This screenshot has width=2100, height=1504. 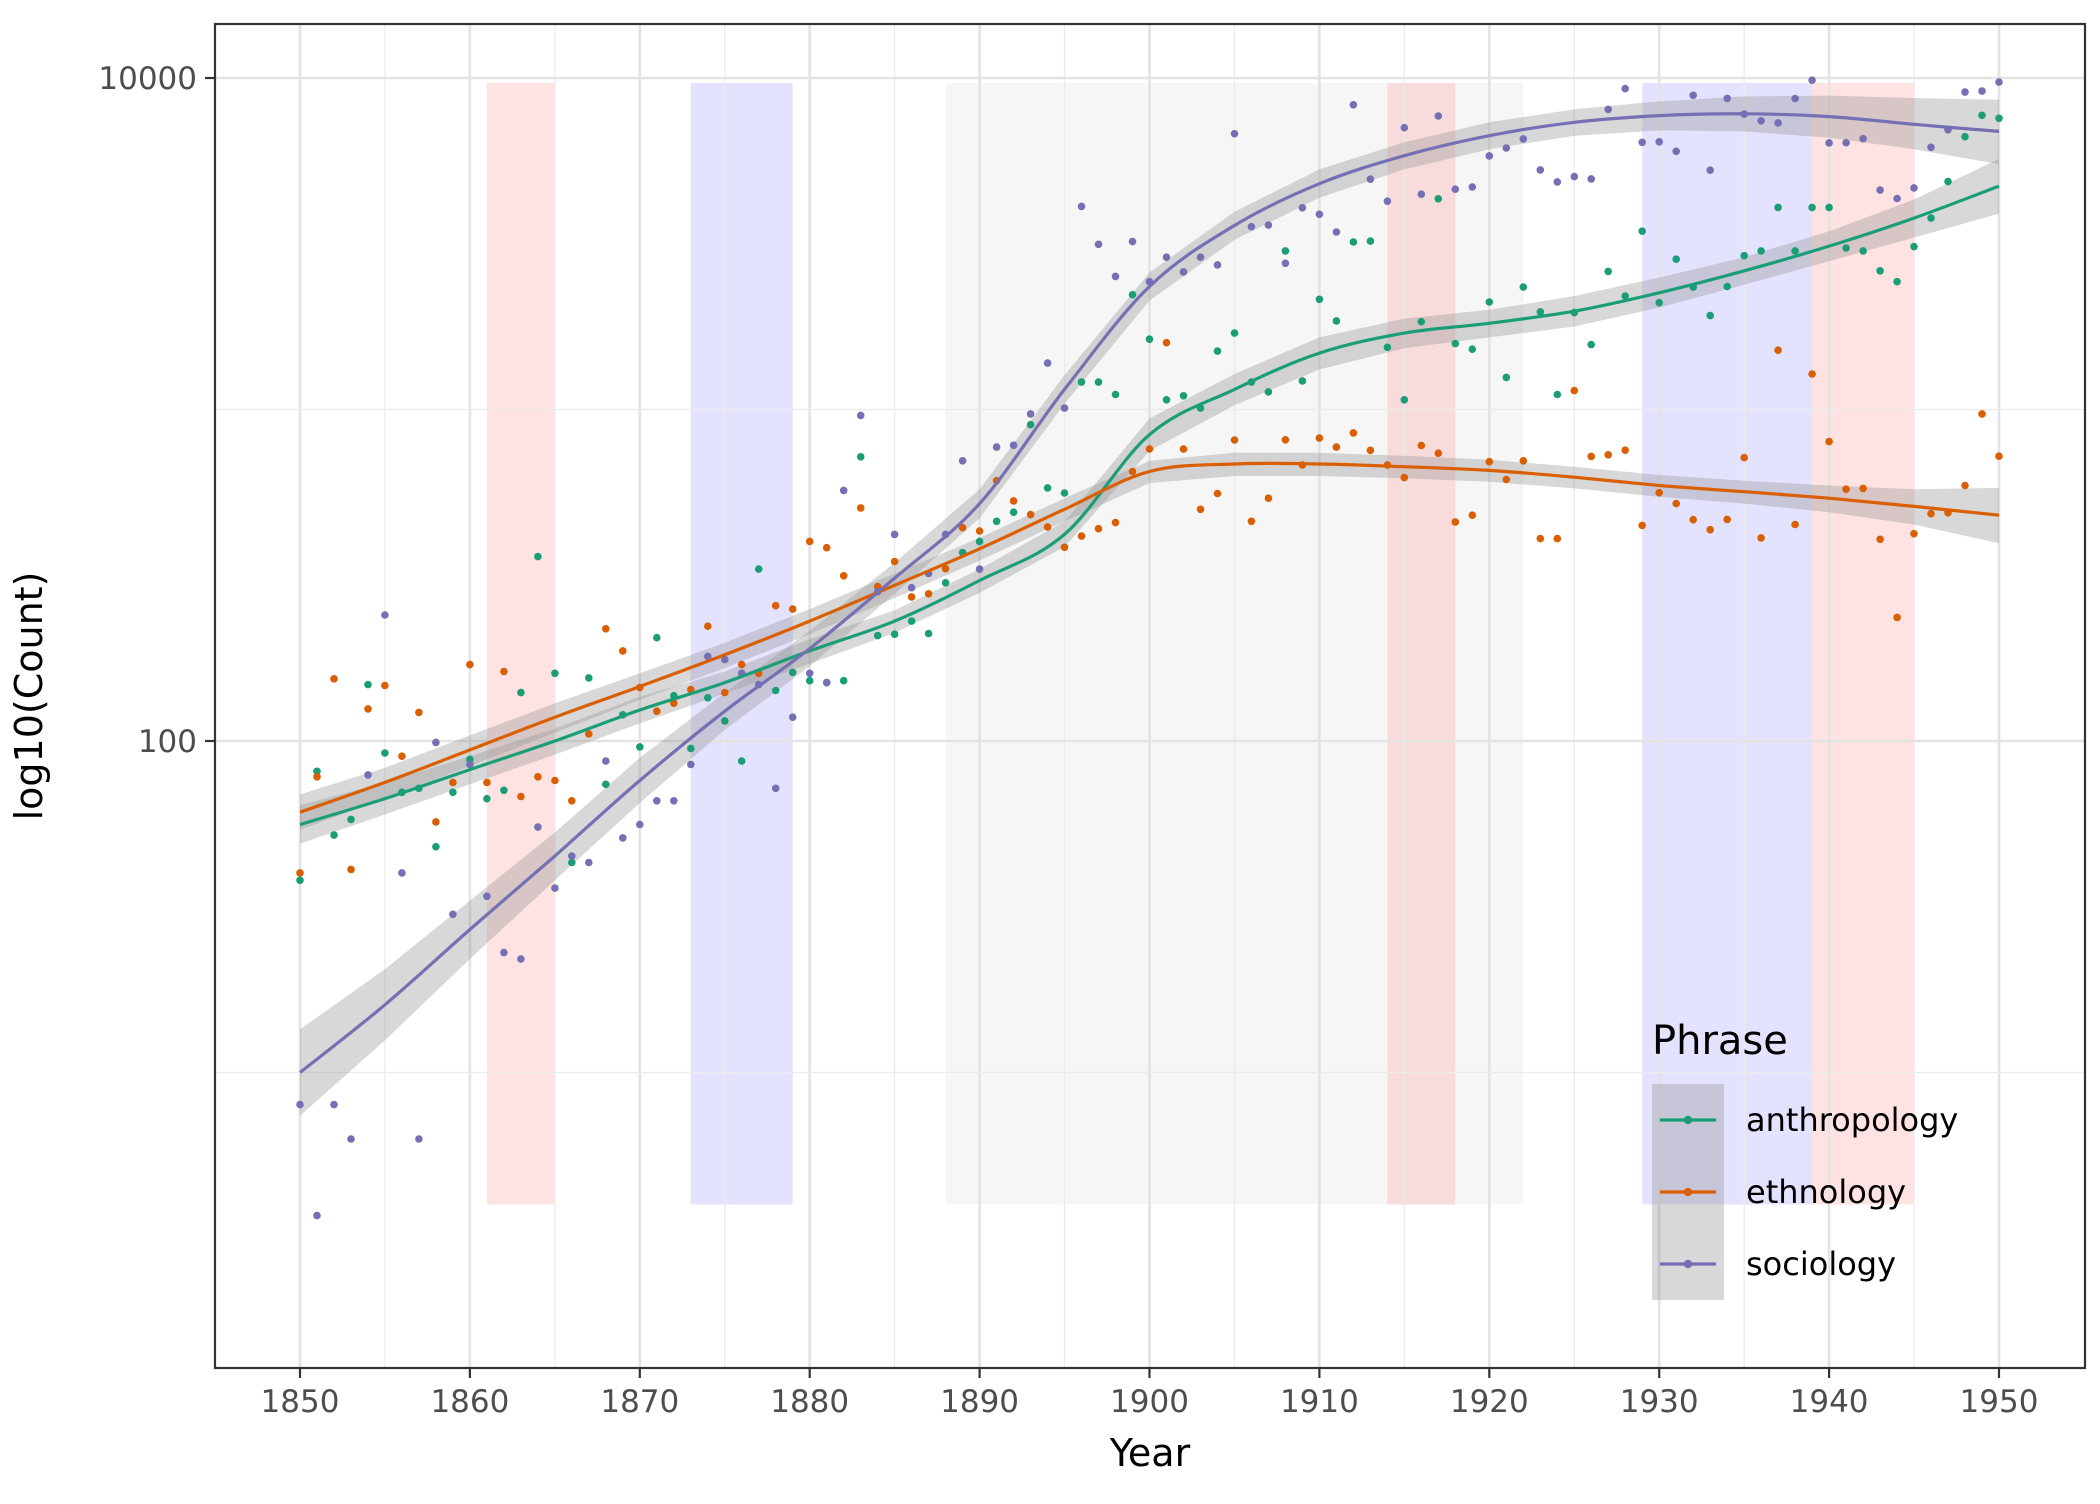 What do you see at coordinates (1999, 1402) in the screenshot?
I see `x-tick-label: 1950` at bounding box center [1999, 1402].